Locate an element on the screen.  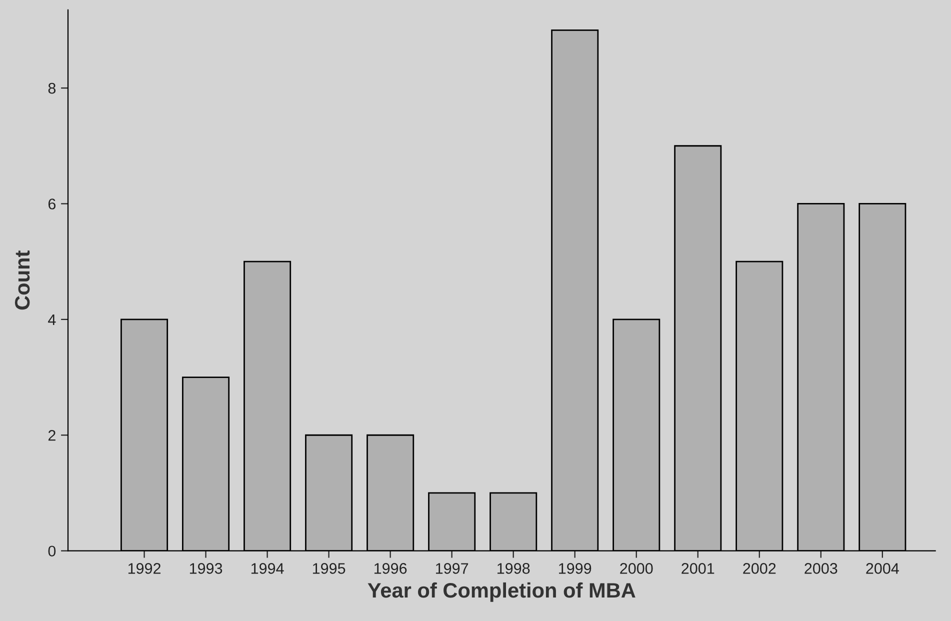
y-tick-label: 6 is located at coordinates (52, 204).